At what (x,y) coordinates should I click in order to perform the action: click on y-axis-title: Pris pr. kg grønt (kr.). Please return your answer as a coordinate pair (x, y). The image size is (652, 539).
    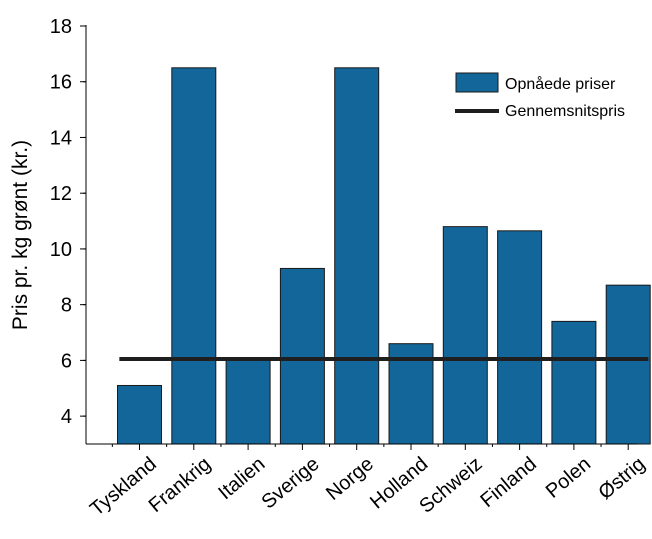
    Looking at the image, I should click on (20, 235).